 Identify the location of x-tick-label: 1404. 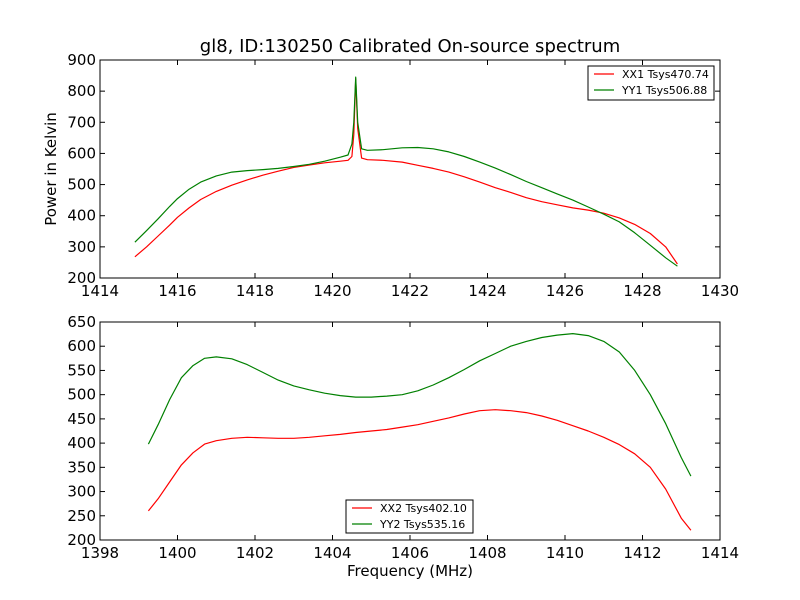
(332, 553).